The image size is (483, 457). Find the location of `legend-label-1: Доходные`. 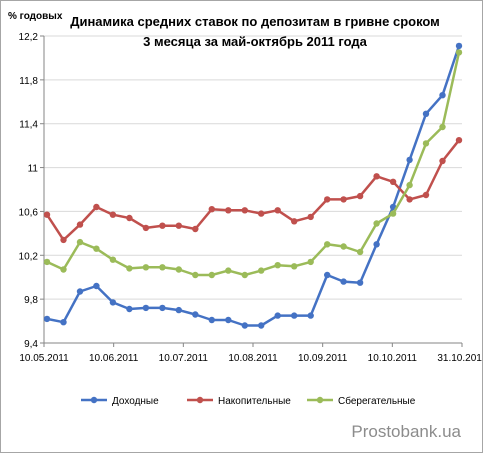

legend-label-1: Доходные is located at coordinates (135, 401).